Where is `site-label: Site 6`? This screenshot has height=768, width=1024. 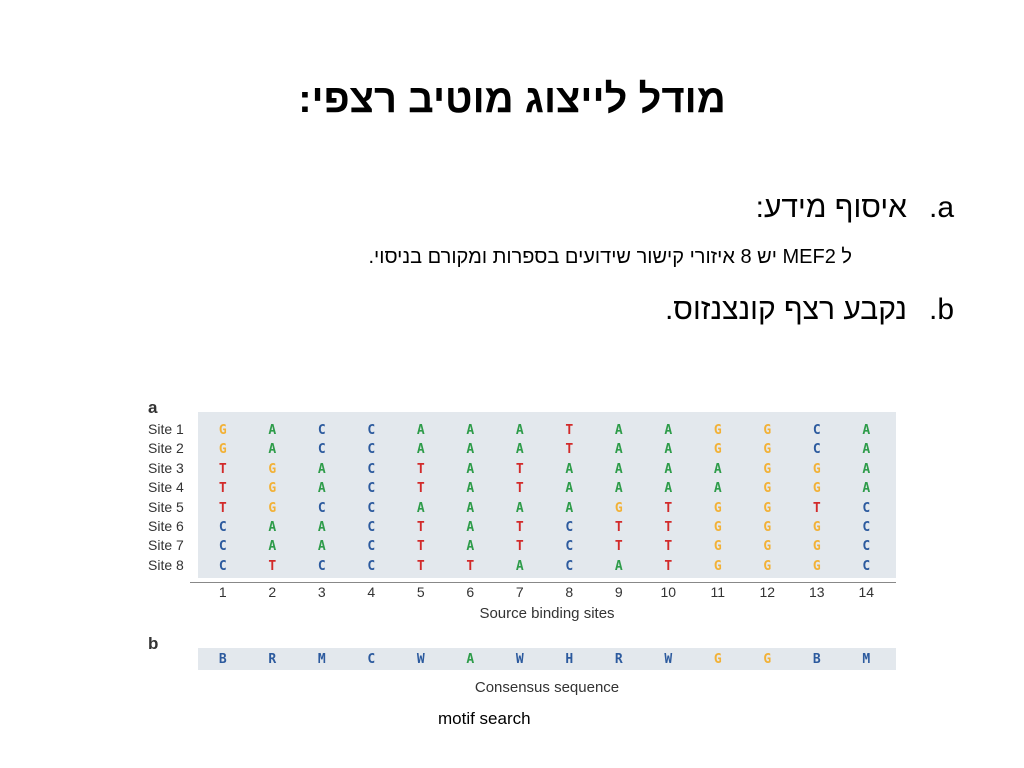
site-label: Site 6 is located at coordinates (166, 526).